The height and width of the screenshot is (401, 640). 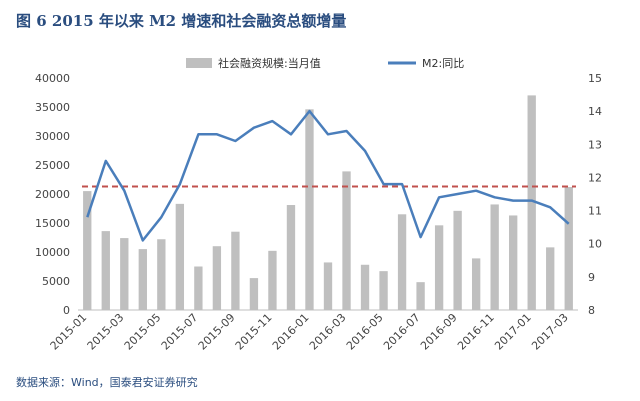 What do you see at coordinates (56, 281) in the screenshot?
I see `y-left-tick-label: 5000` at bounding box center [56, 281].